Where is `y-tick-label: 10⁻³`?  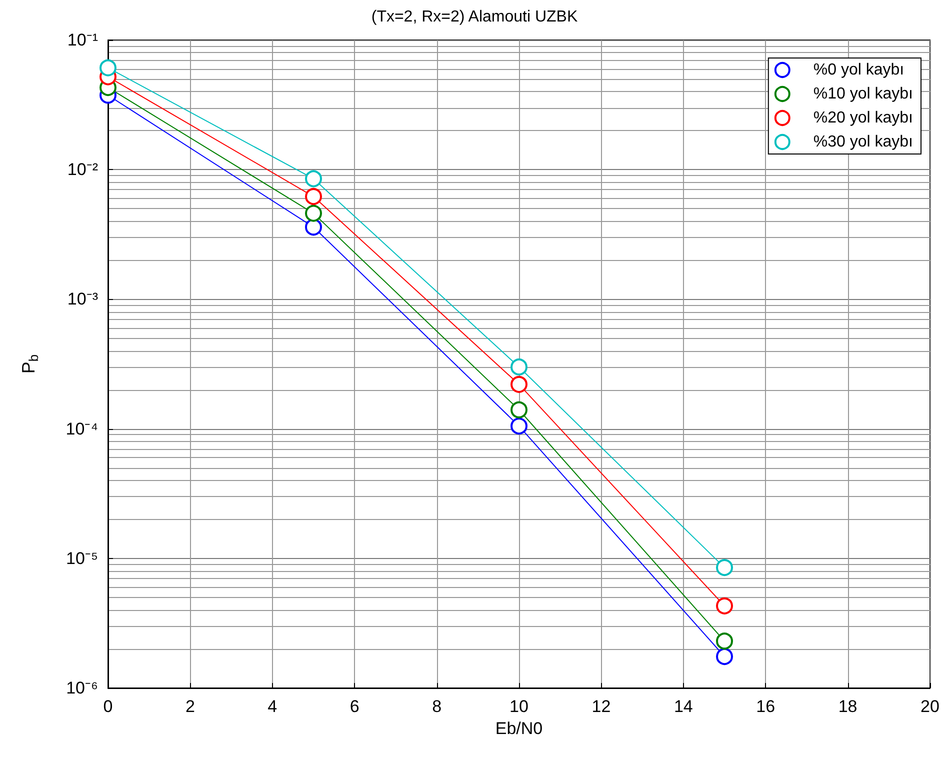
y-tick-label: 10⁻³ is located at coordinates (82, 299).